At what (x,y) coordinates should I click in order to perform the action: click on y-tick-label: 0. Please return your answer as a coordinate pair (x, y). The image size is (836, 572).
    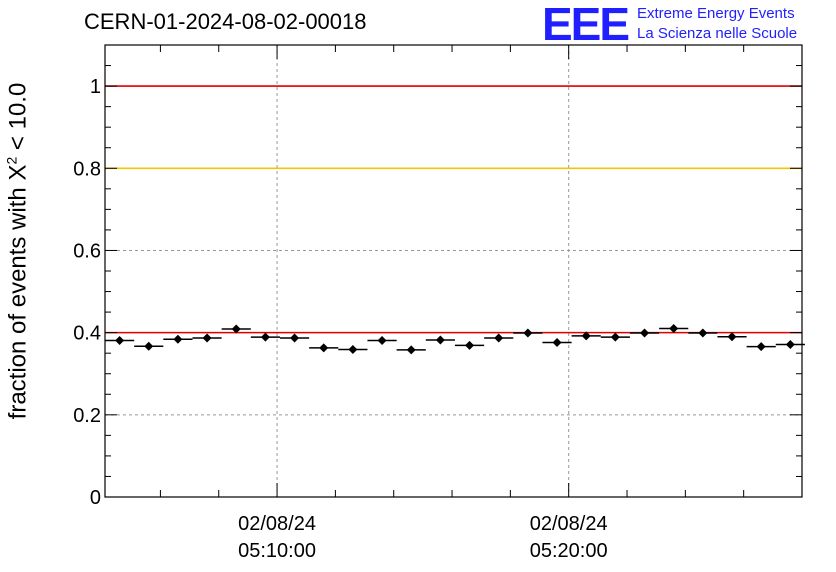
    Looking at the image, I should click on (95, 498).